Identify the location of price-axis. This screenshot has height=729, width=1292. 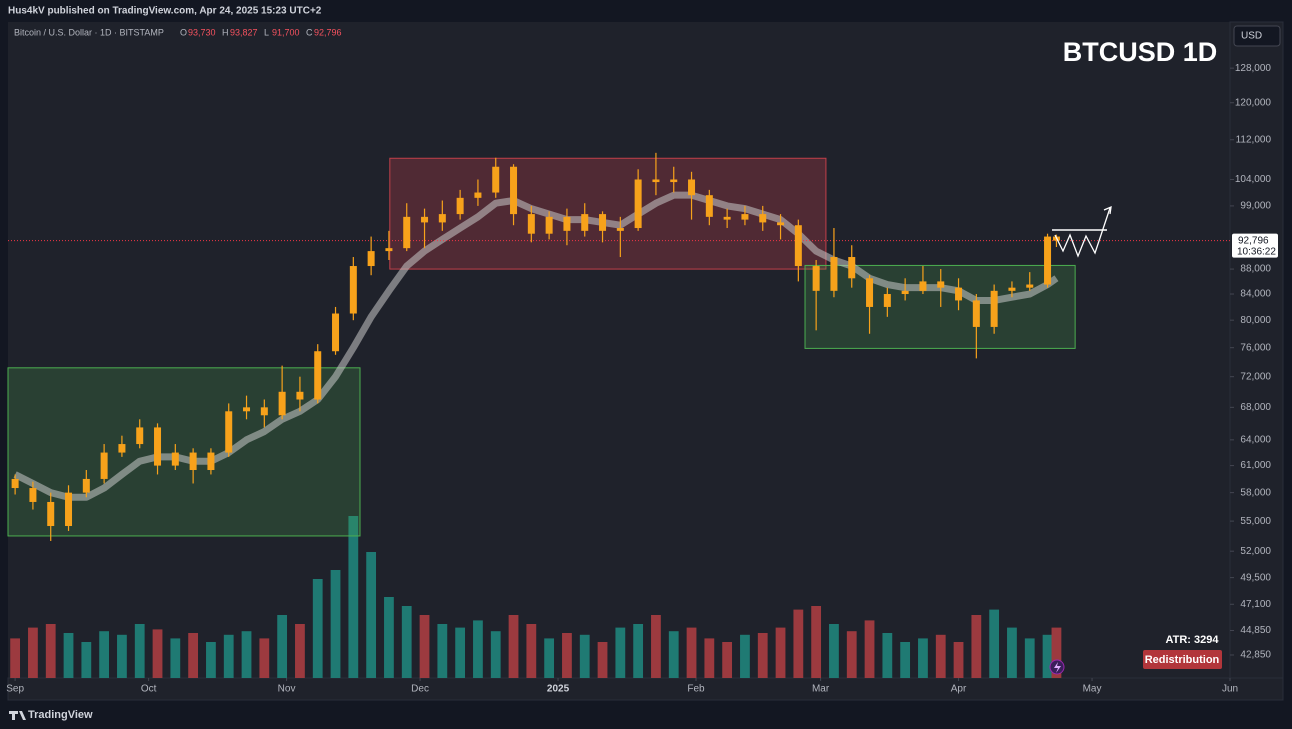
(1256, 350).